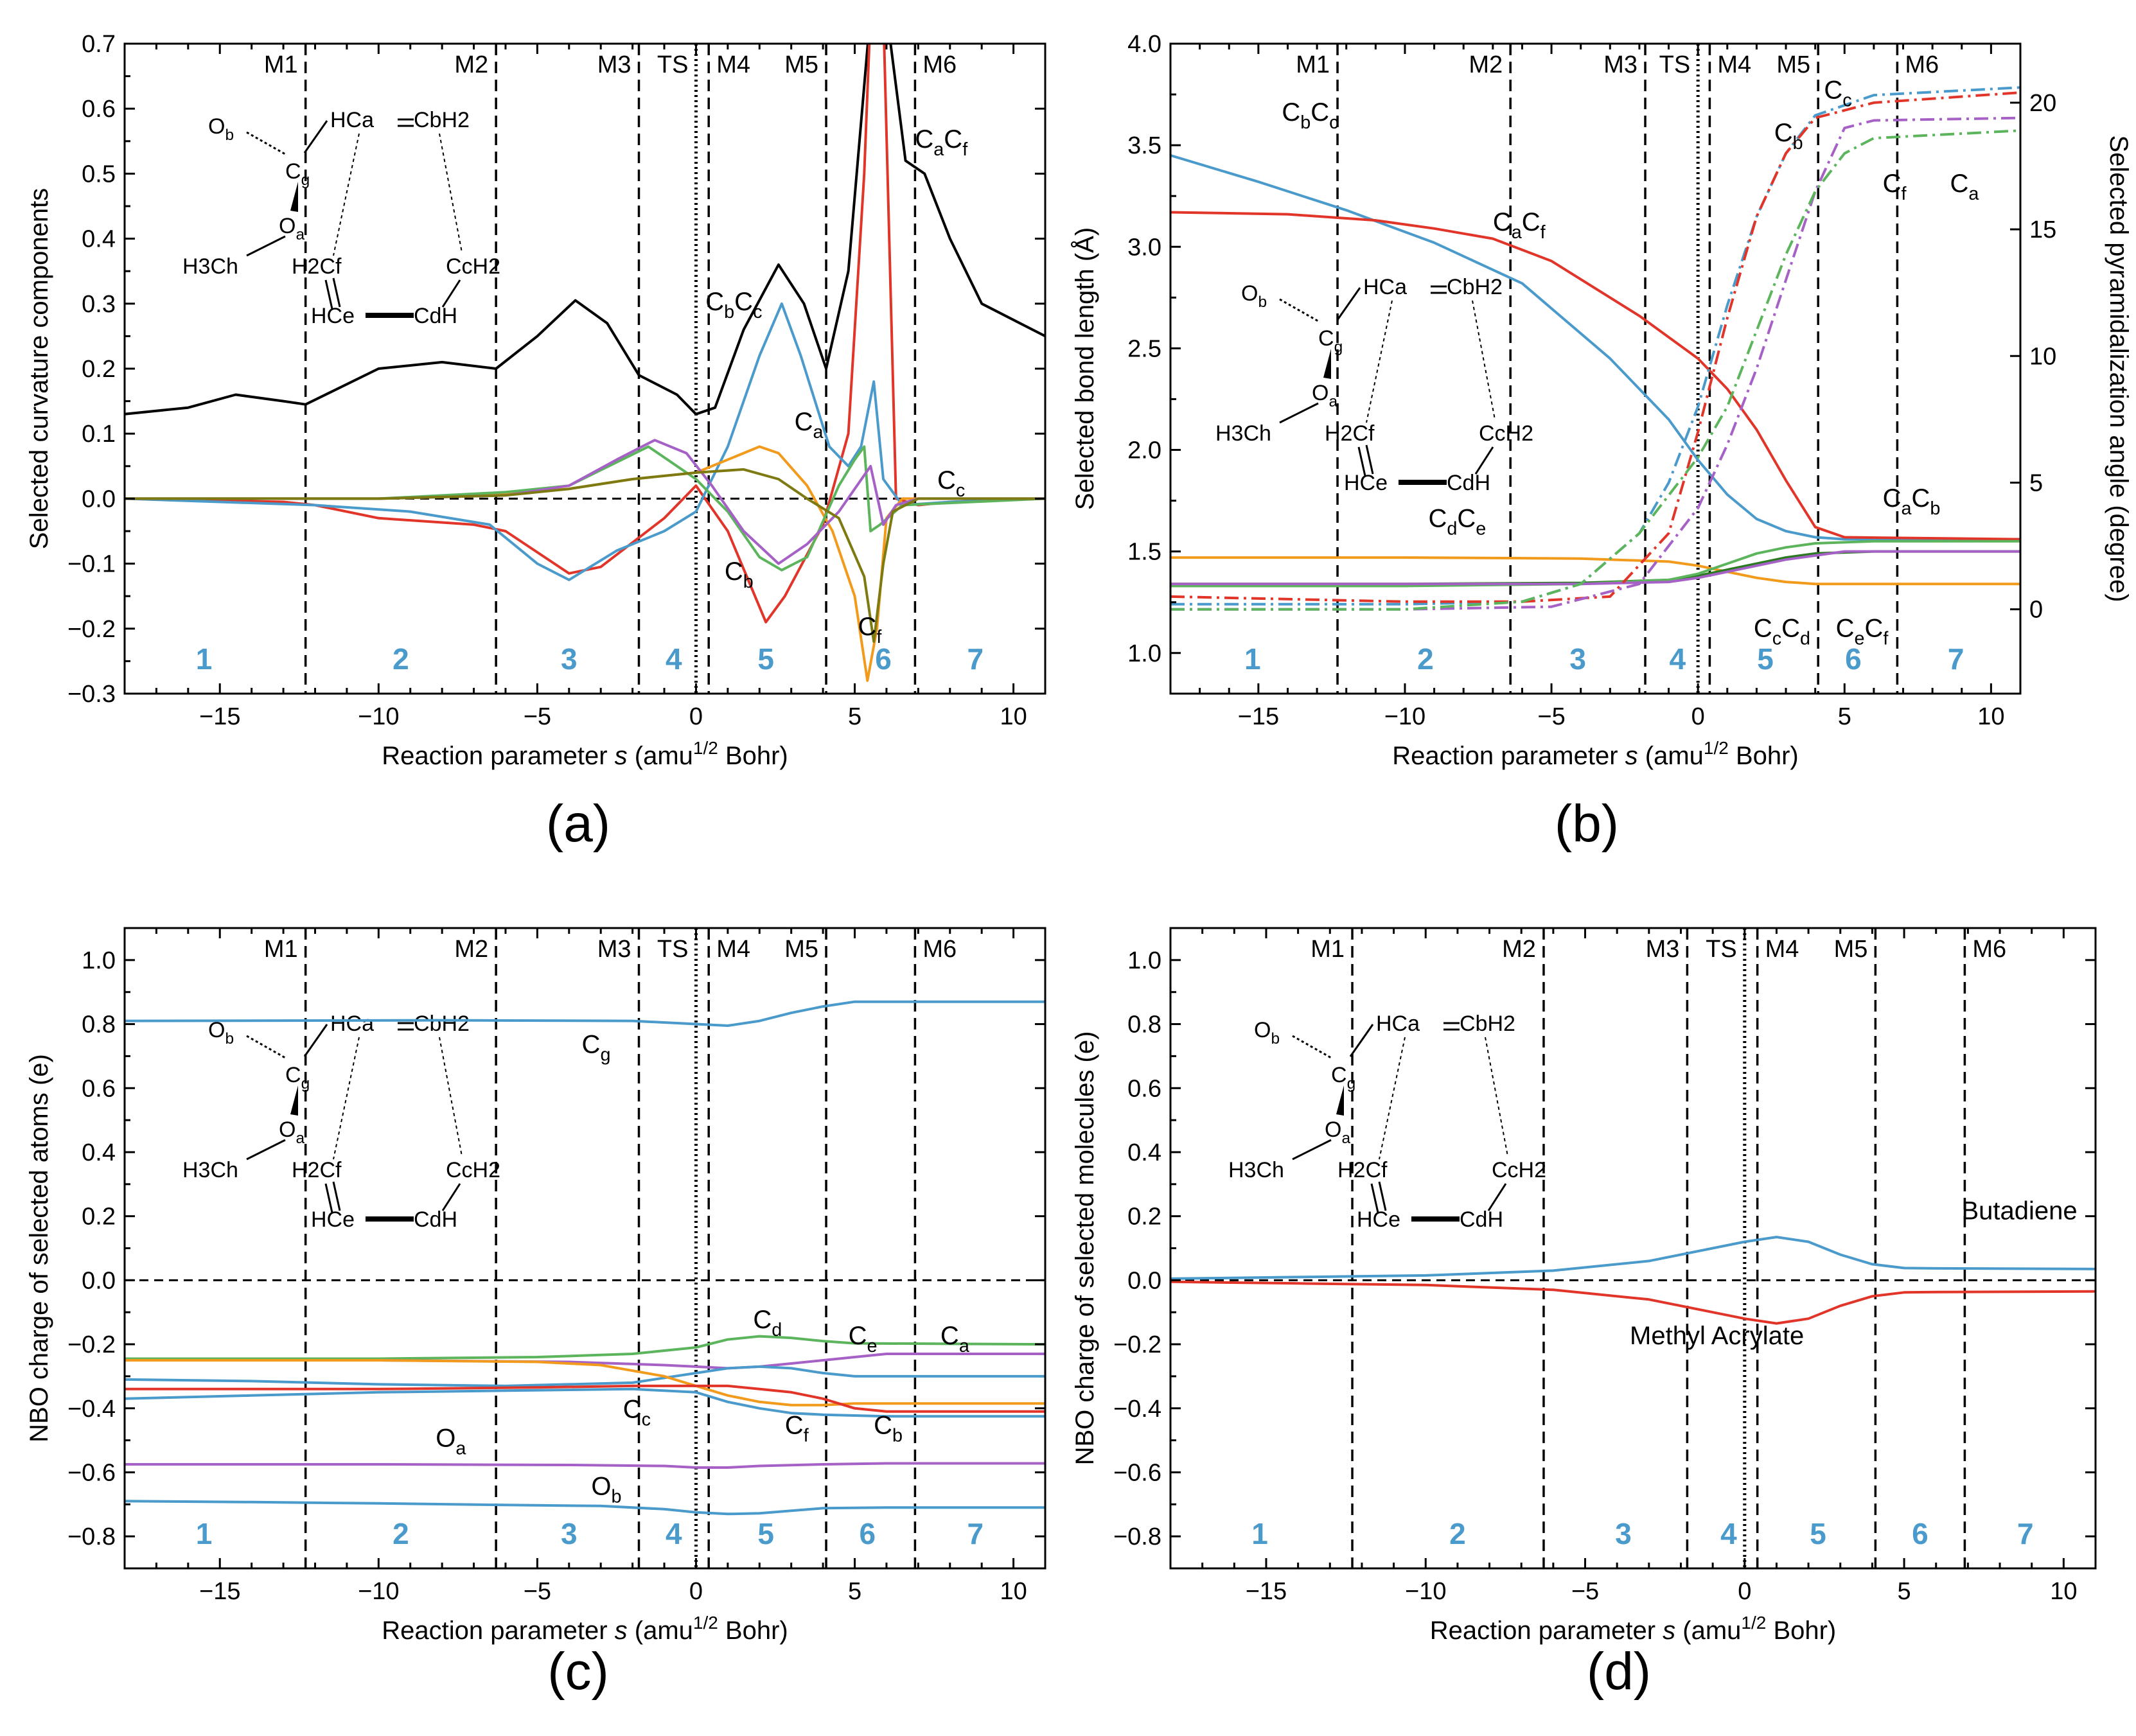 This screenshot has height=1736, width=2136. Describe the element at coordinates (606, 1489) in the screenshot. I see `annotation-ob: Ob​` at that location.